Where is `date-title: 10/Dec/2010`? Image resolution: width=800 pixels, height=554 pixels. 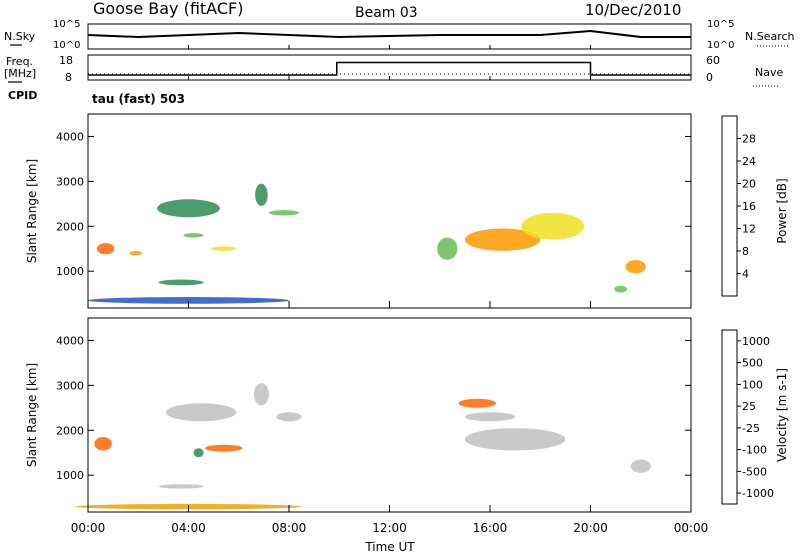 date-title: 10/Dec/2010 is located at coordinates (633, 10).